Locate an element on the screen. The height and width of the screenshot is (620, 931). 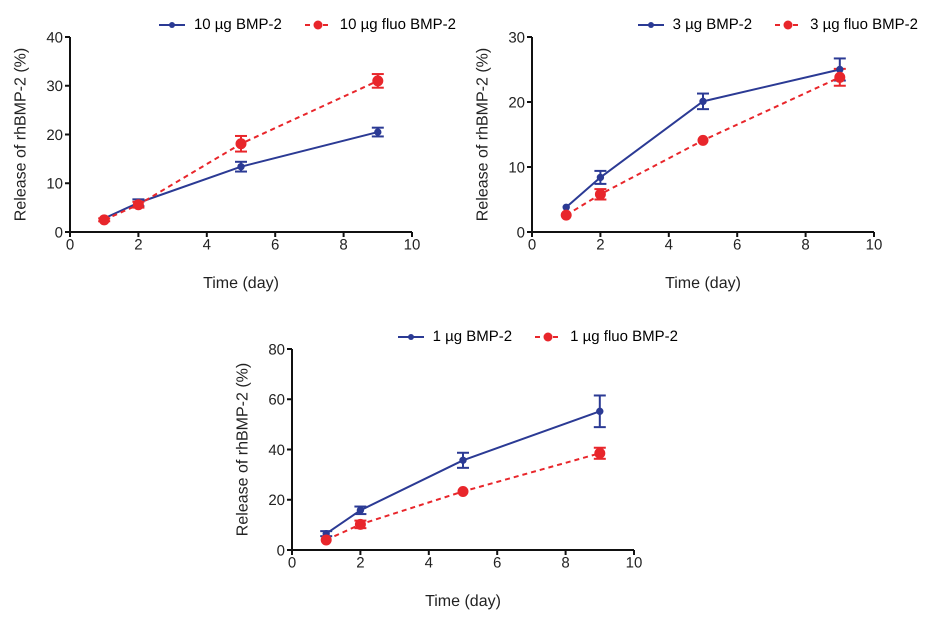
y-tick-label: 60 is located at coordinates (276, 400).